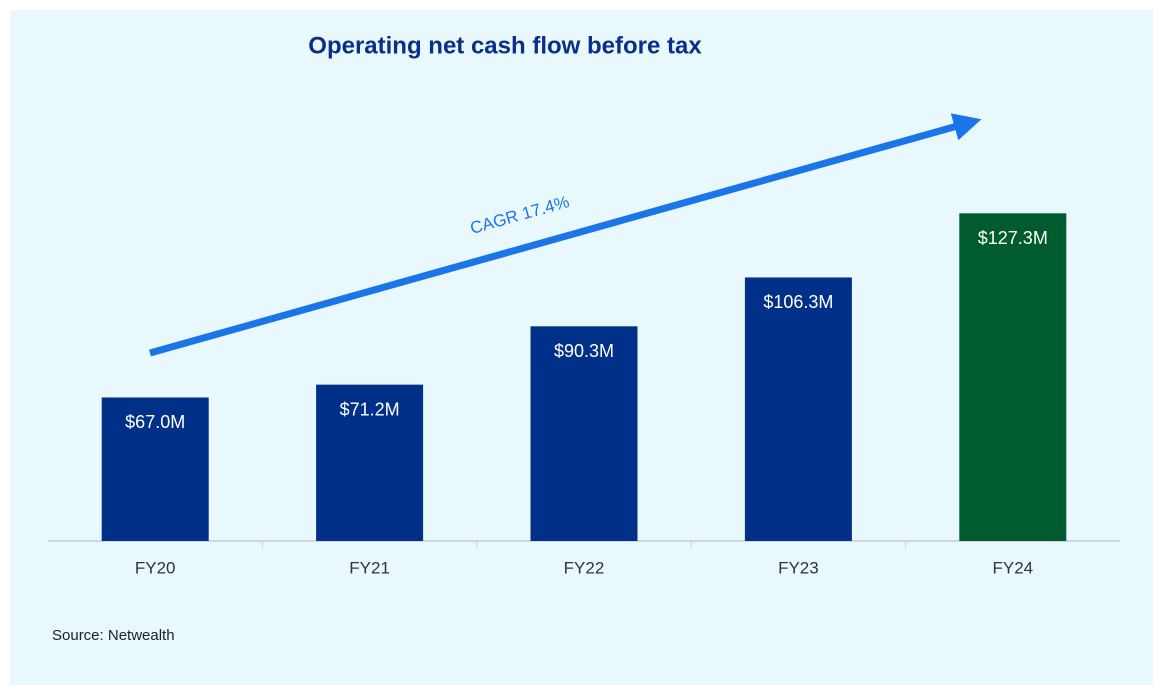  I want to click on x-tick-label: FY24, so click(1012, 567).